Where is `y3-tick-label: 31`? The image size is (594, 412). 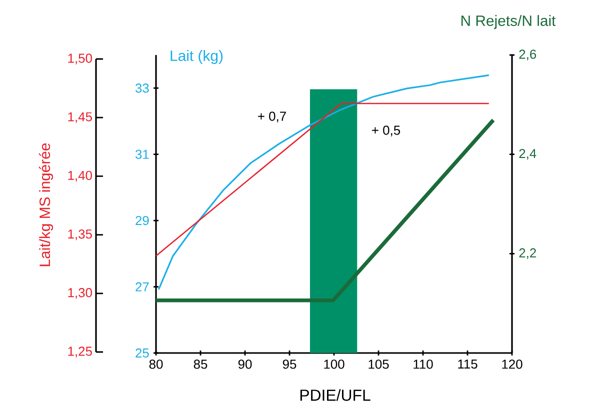 y3-tick-label: 31 is located at coordinates (142, 154).